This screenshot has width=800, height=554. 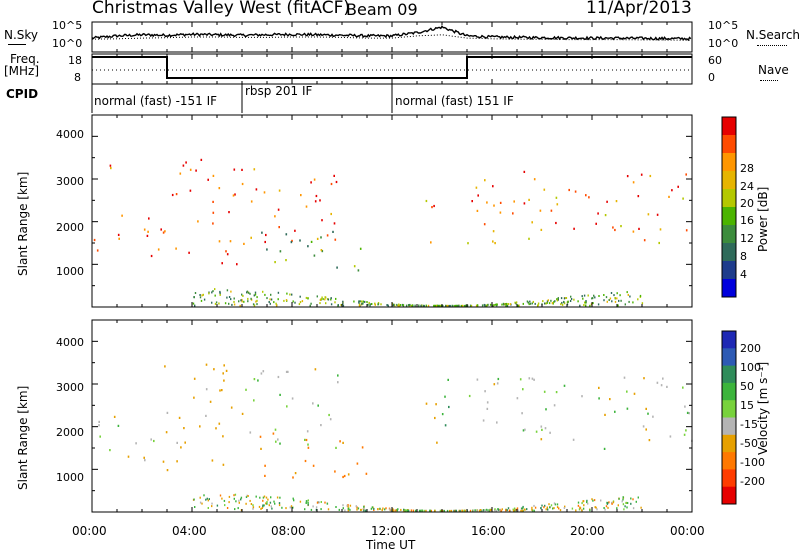 What do you see at coordinates (750, 367) in the screenshot?
I see `vel-cb-tick-100: 100` at bounding box center [750, 367].